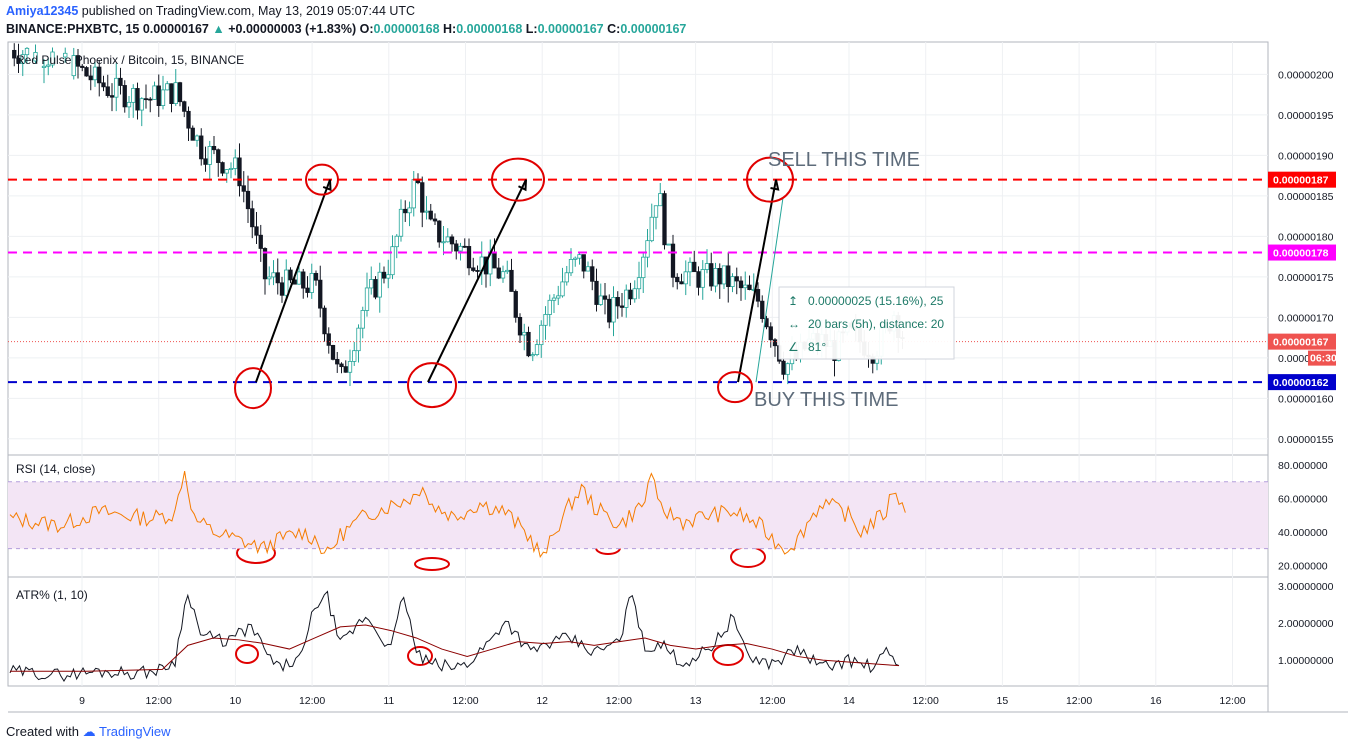 The height and width of the screenshot is (750, 1348). What do you see at coordinates (175, 29) in the screenshot?
I see `last-price: 0.00000167` at bounding box center [175, 29].